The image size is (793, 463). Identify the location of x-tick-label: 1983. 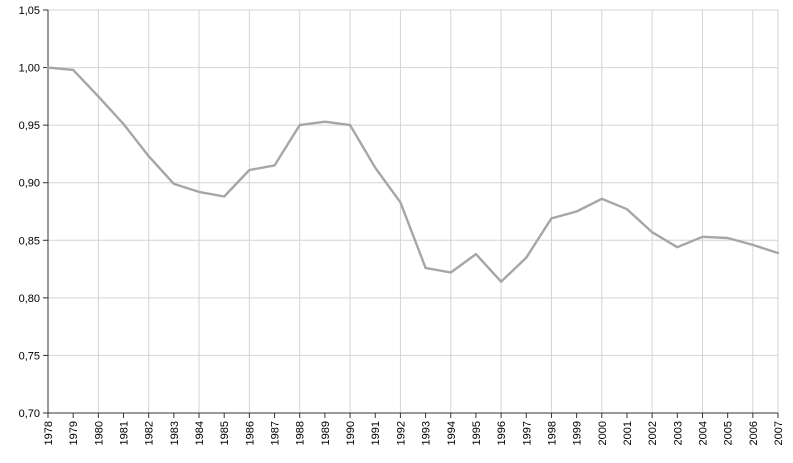
(175, 433).